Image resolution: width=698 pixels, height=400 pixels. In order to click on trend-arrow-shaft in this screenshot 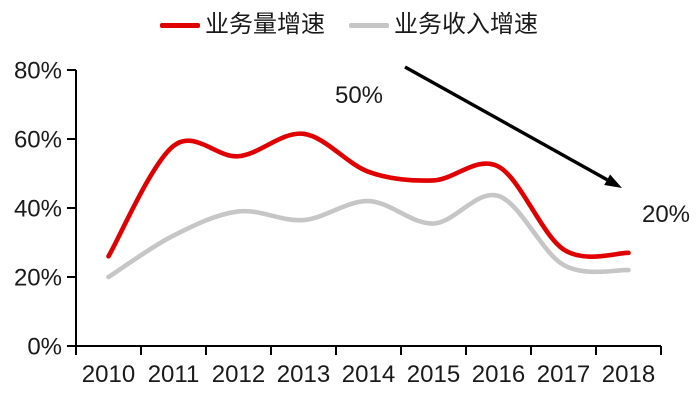, I will do `click(506, 123)`.